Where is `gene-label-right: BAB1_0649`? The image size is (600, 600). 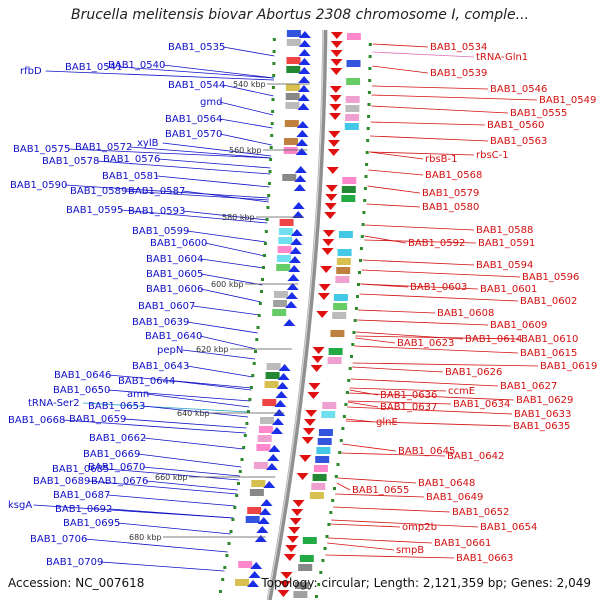
gene-label-right: BAB1_0649 is located at coordinates (454, 497).